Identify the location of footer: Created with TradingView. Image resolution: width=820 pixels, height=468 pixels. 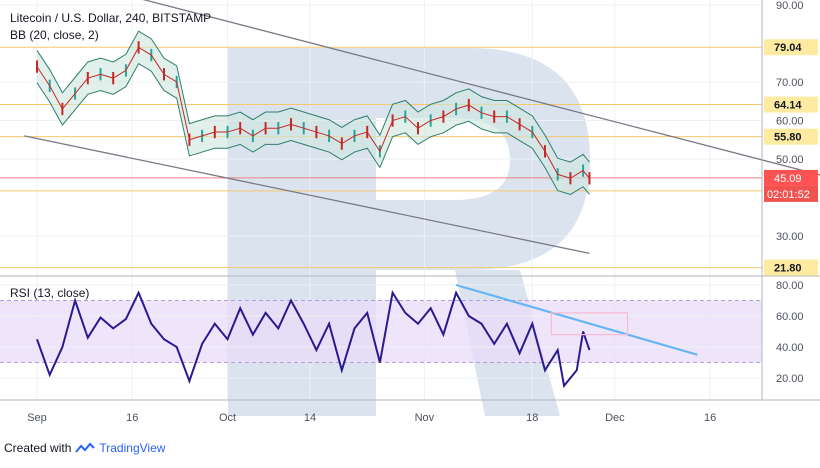
(84, 448).